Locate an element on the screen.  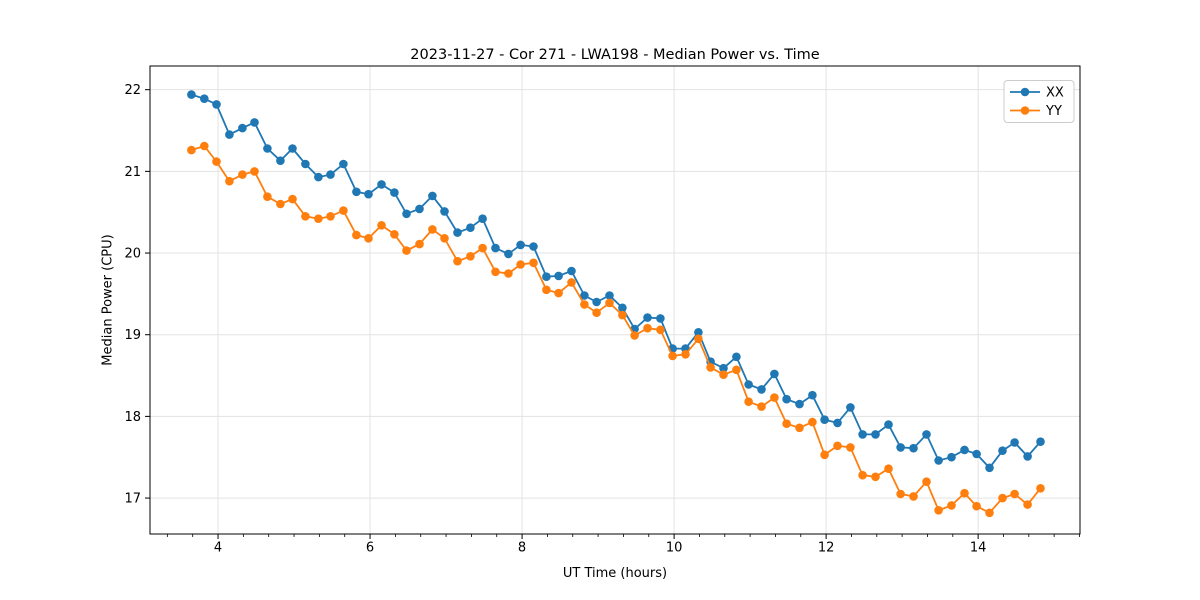
y-tick-label: 17 is located at coordinates (132, 499).